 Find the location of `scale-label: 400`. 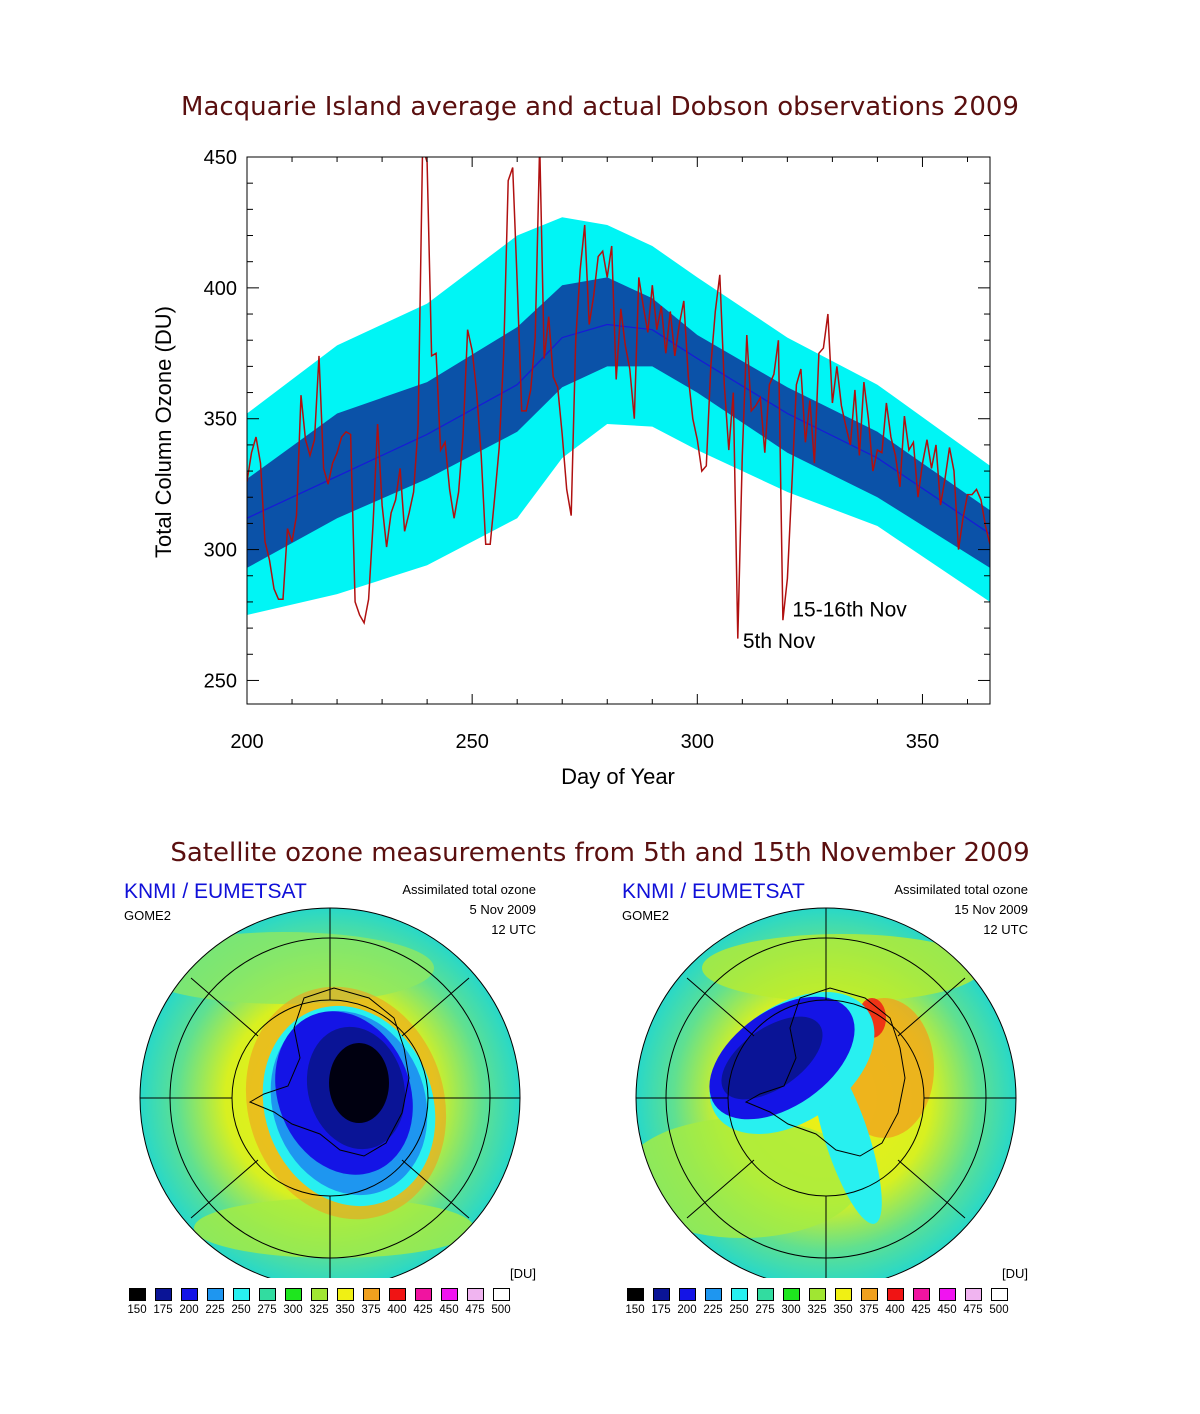

scale-label: 400 is located at coordinates (397, 1310).